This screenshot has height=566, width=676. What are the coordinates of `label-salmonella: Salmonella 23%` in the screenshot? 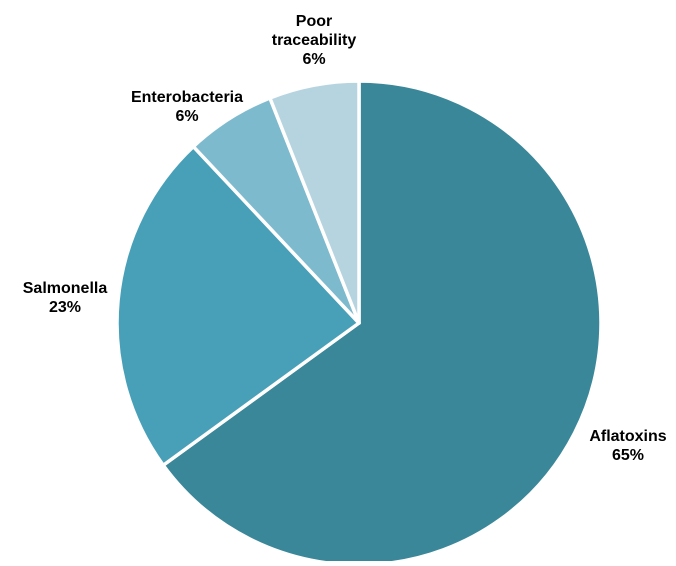 It's located at (65, 298).